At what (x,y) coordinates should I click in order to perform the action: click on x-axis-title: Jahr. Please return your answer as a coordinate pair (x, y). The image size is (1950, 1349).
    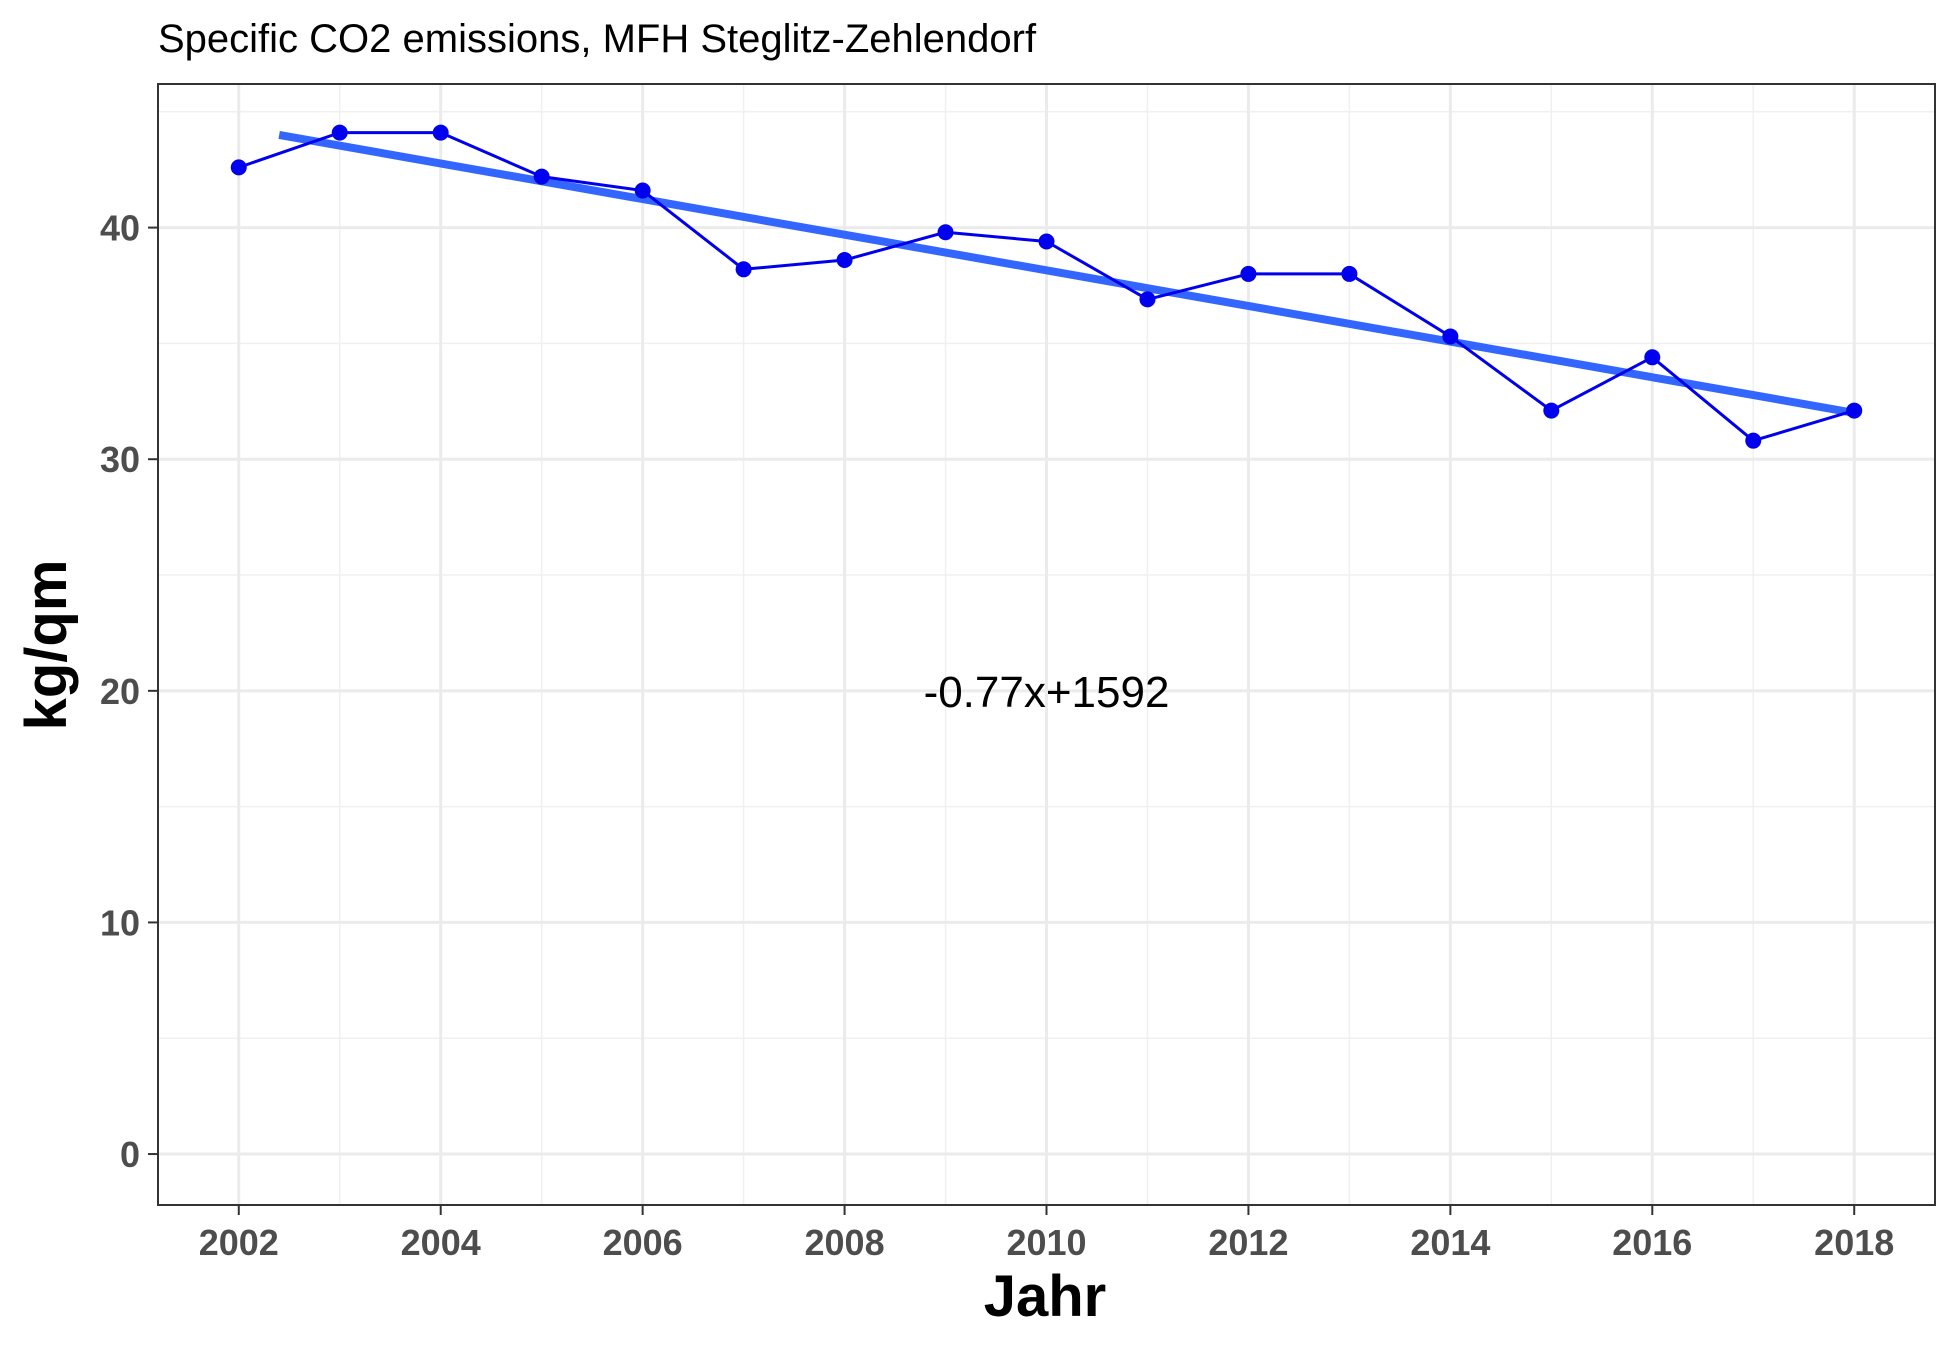
    Looking at the image, I should click on (1045, 1296).